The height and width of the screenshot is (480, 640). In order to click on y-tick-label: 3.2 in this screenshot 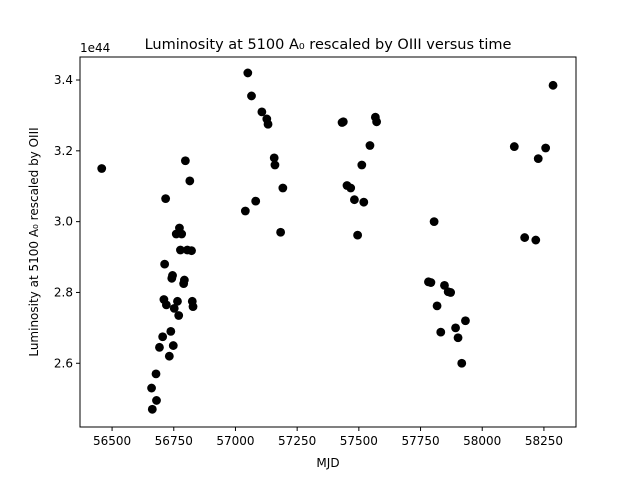, I will do `click(63, 151)`.